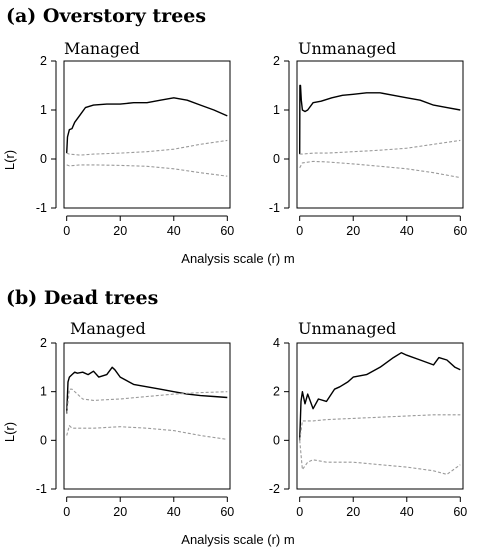 The height and width of the screenshot is (550, 477). I want to click on y-axis-label-a: L(r), so click(9, 160).